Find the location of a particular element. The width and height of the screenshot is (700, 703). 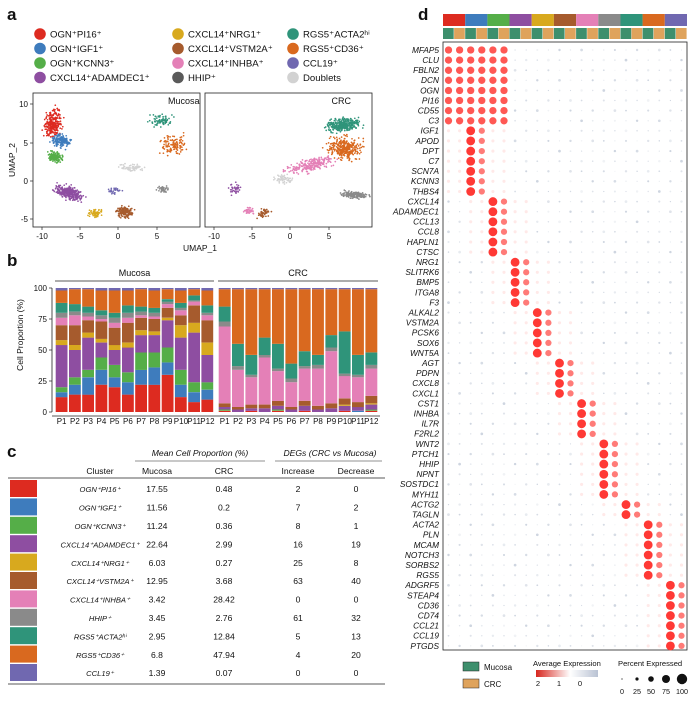

dot-gene-label: CD36 is located at coordinates (429, 605).